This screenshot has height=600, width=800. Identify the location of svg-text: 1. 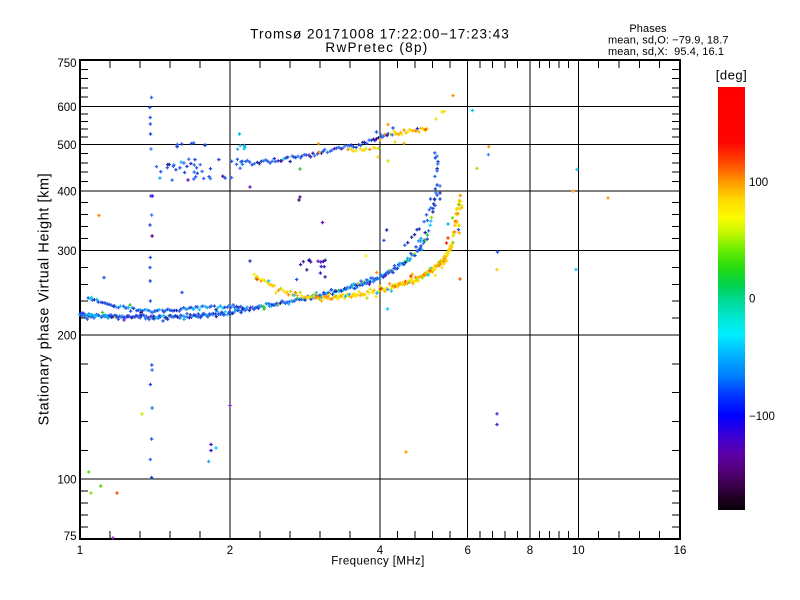
(80, 551).